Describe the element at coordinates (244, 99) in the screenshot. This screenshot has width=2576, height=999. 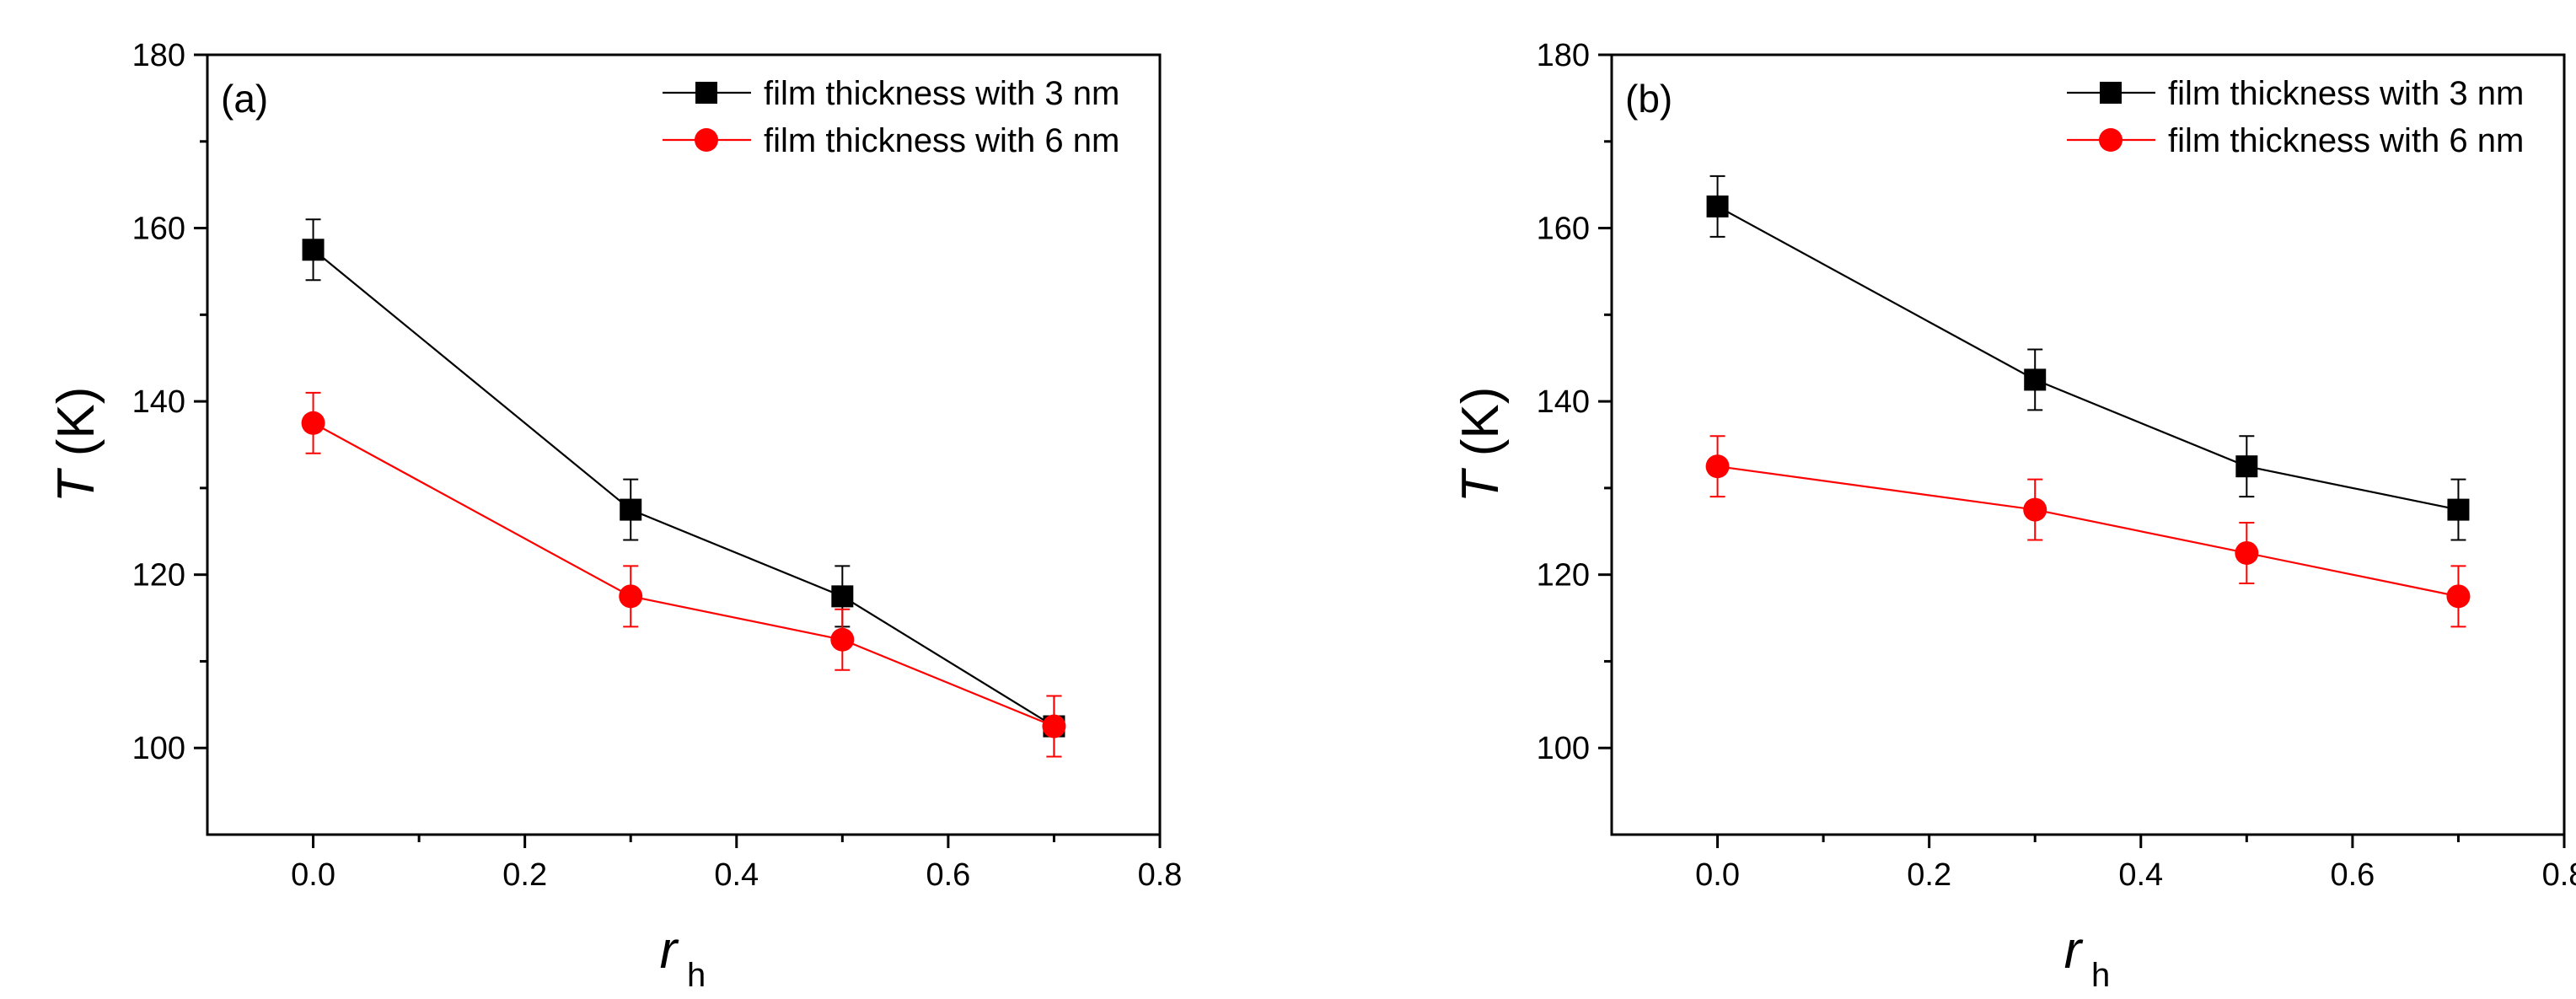
I see `panel-label: (a)` at that location.